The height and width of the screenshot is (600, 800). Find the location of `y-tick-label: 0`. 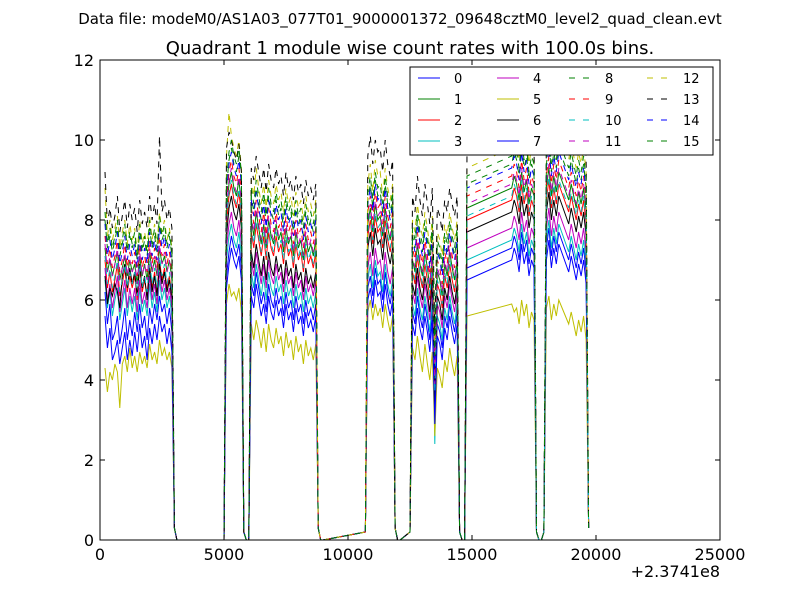

y-tick-label: 0 is located at coordinates (89, 540).